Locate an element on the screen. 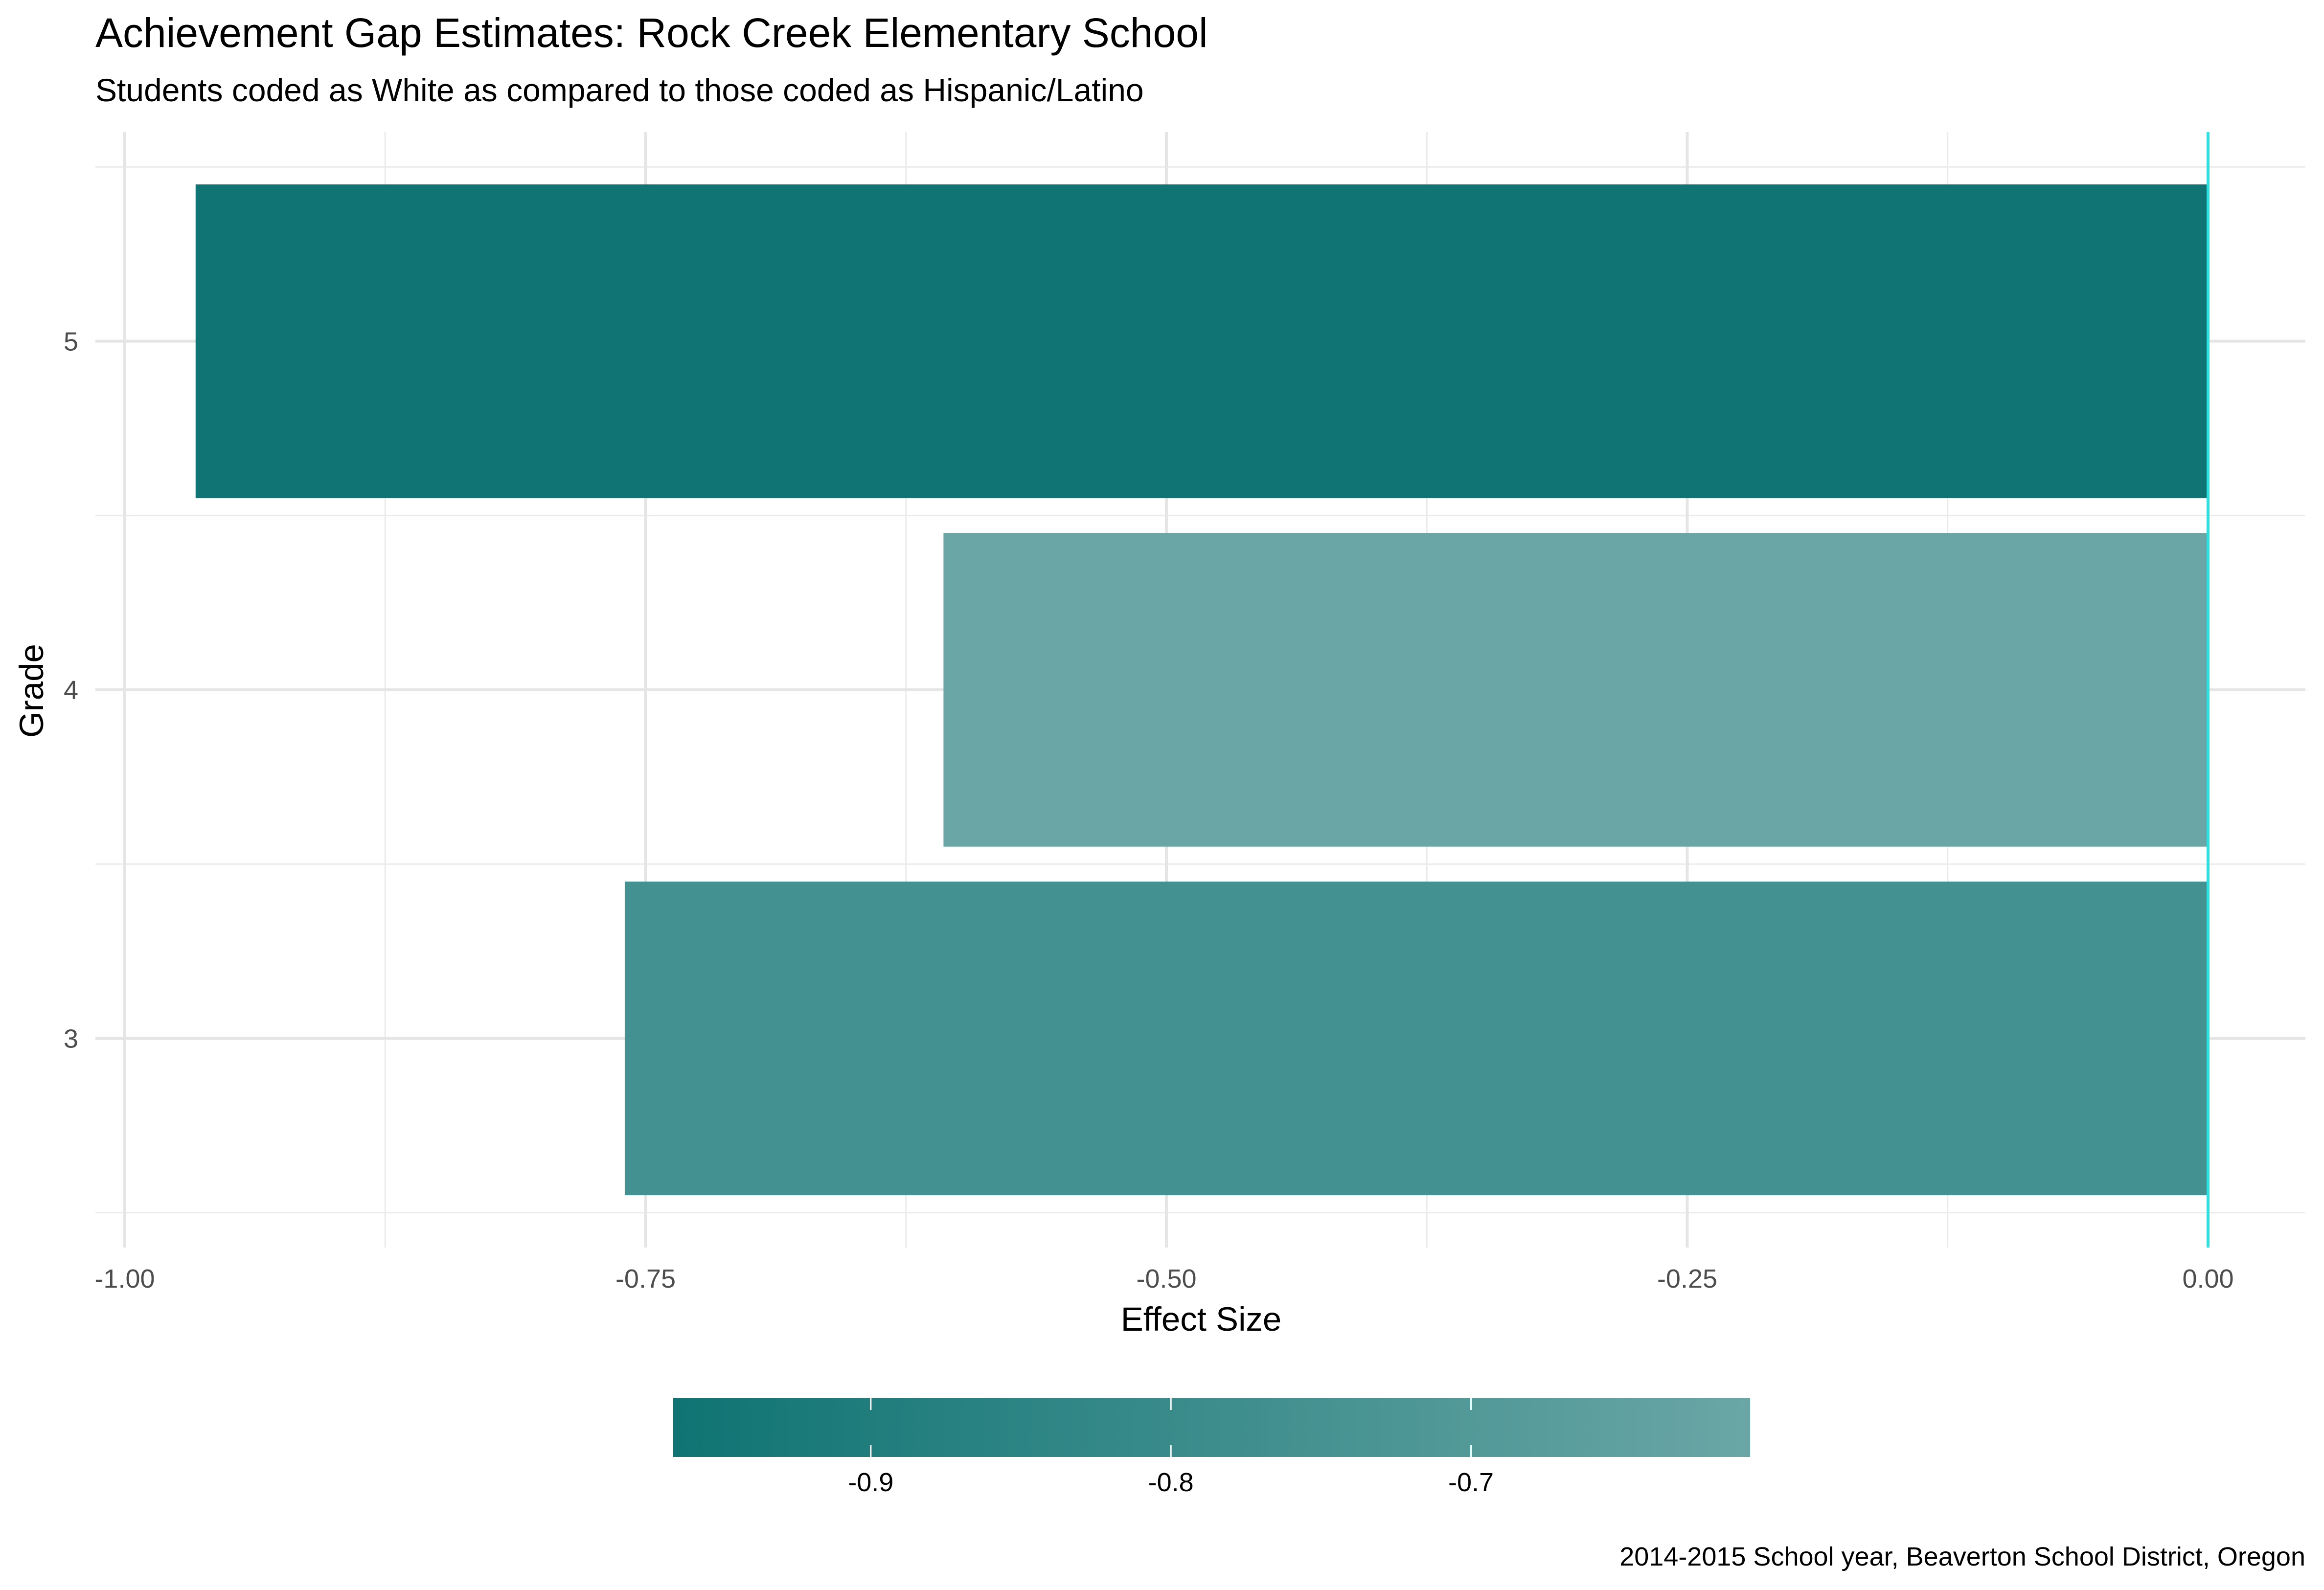  colorbar-tick-label: -0.9 is located at coordinates (871, 1483).